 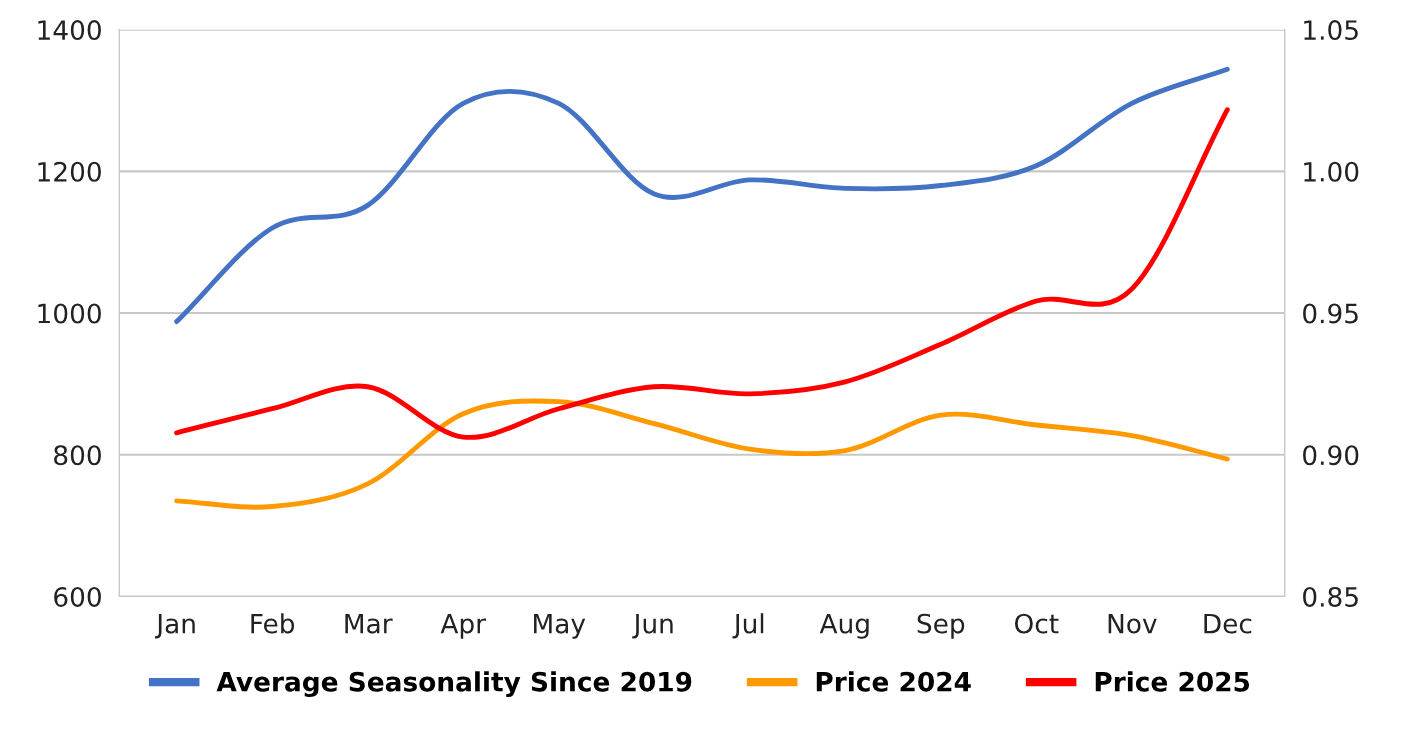 I want to click on x-tick-label: Oct, so click(x=1036, y=623).